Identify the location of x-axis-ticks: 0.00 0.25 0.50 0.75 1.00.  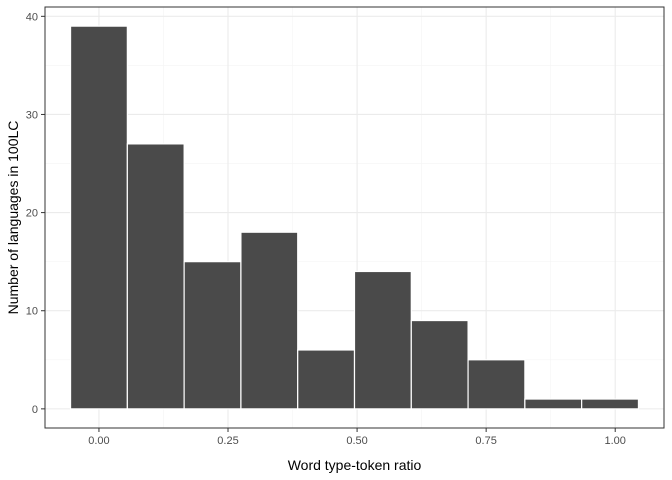
(357, 437).